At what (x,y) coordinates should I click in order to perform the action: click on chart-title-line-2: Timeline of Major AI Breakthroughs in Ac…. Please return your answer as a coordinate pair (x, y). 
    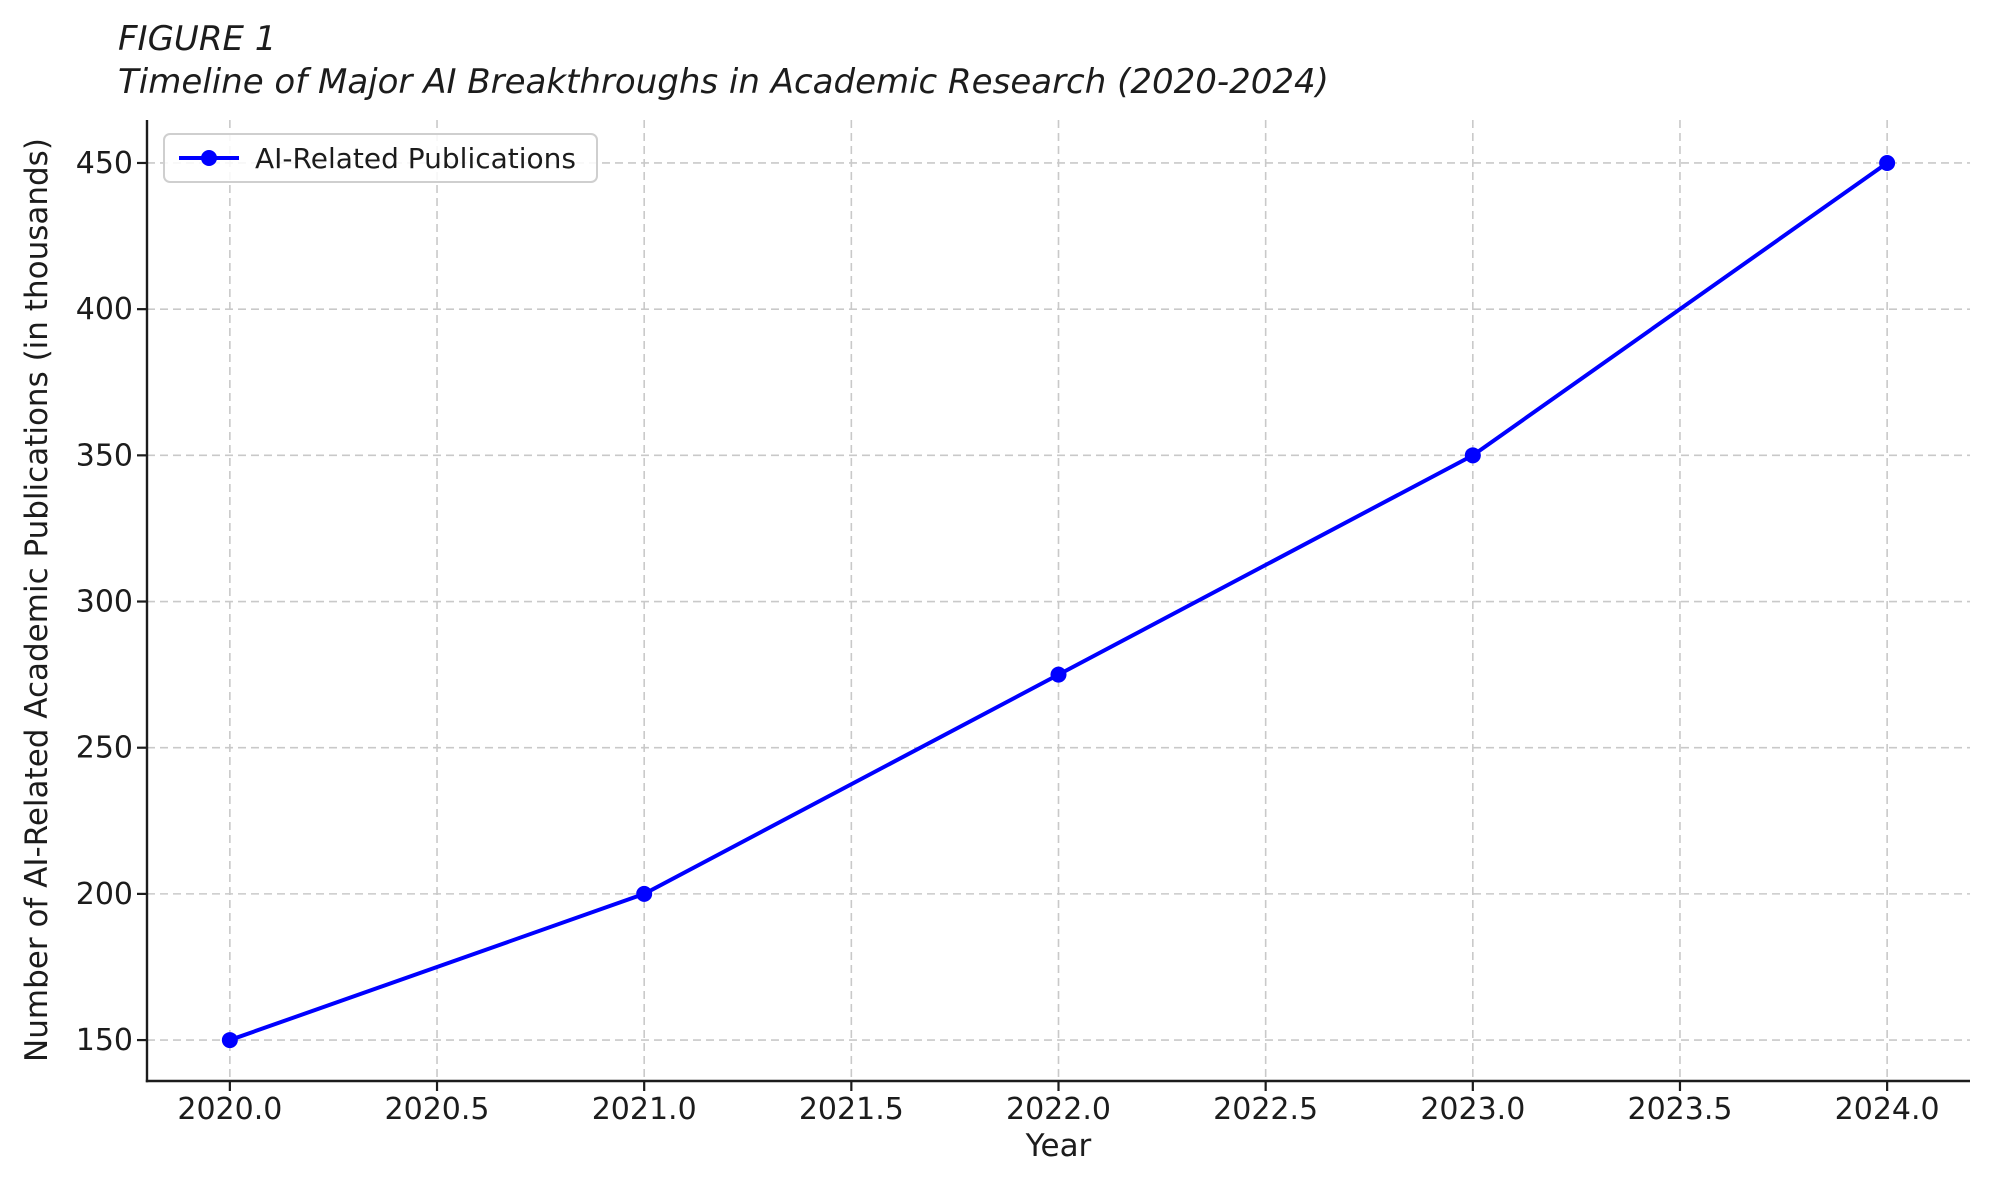
    Looking at the image, I should click on (723, 81).